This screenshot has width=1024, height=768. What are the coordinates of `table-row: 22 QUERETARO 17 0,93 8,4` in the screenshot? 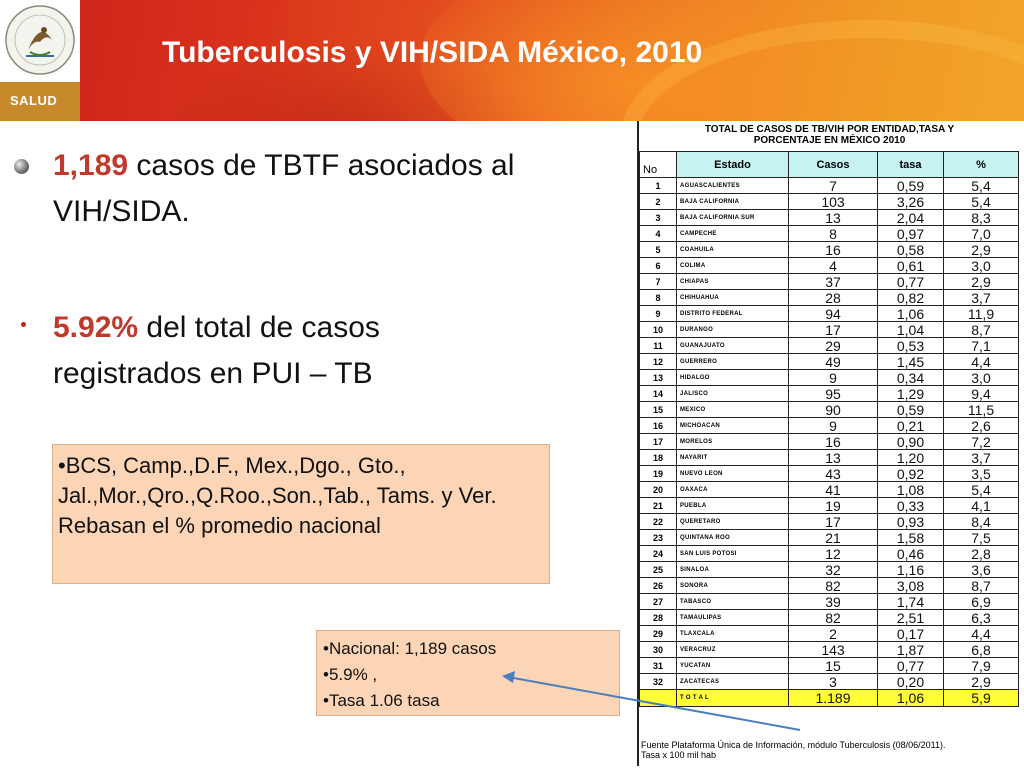 It's located at (829, 521).